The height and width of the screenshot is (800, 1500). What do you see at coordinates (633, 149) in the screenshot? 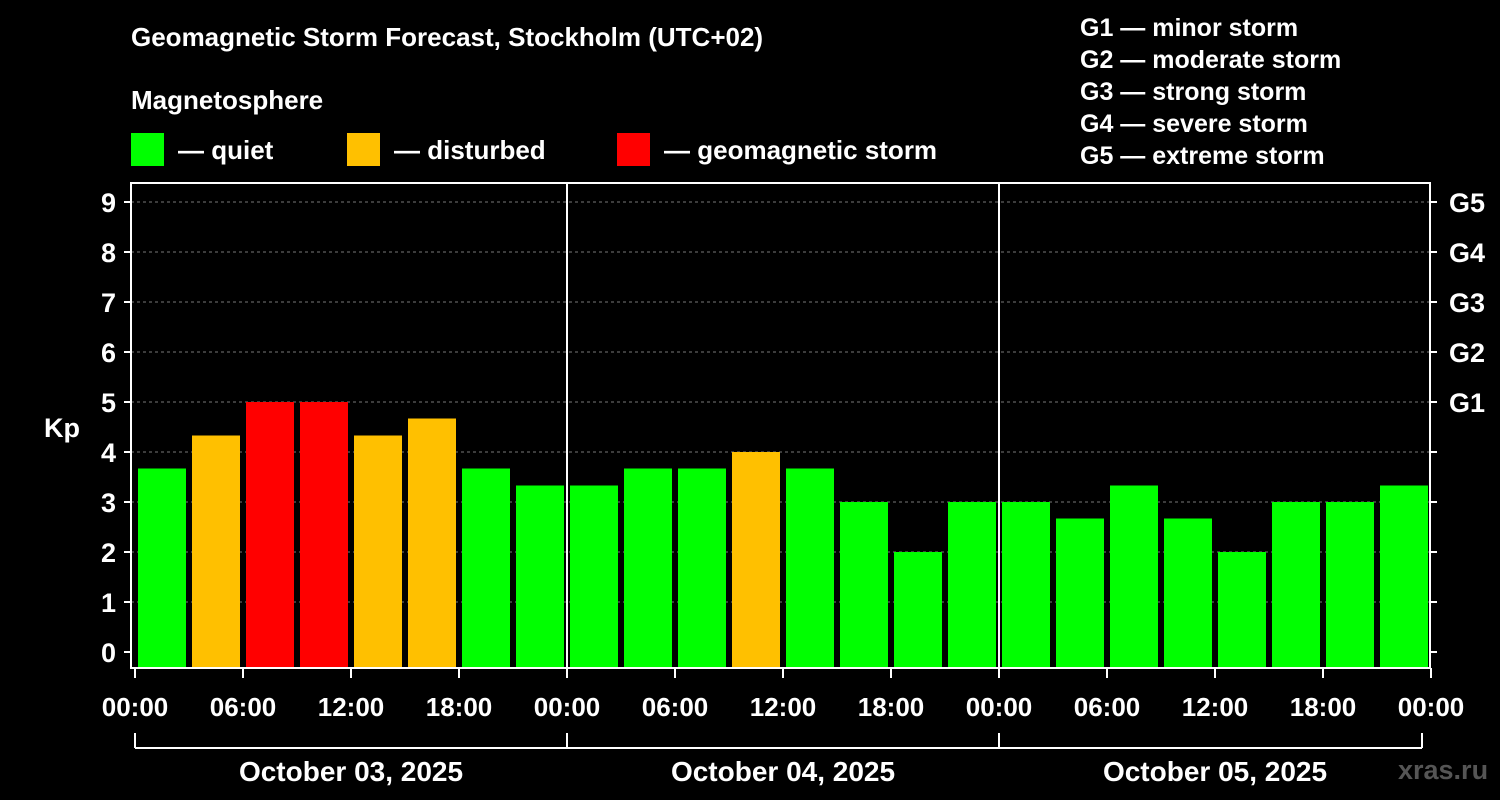
I see `legend-swatch-storm` at bounding box center [633, 149].